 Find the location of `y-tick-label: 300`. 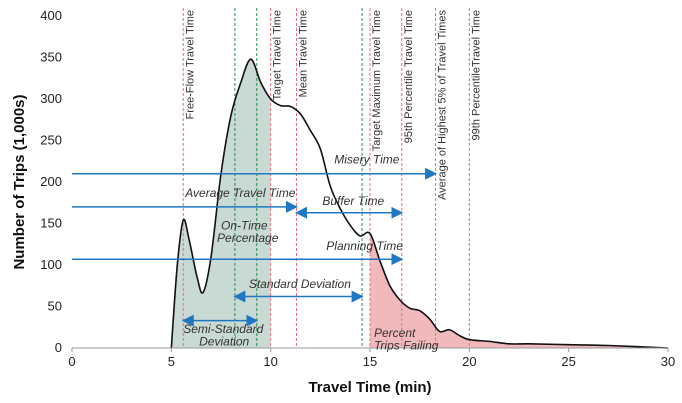

y-tick-label: 300 is located at coordinates (51, 98).